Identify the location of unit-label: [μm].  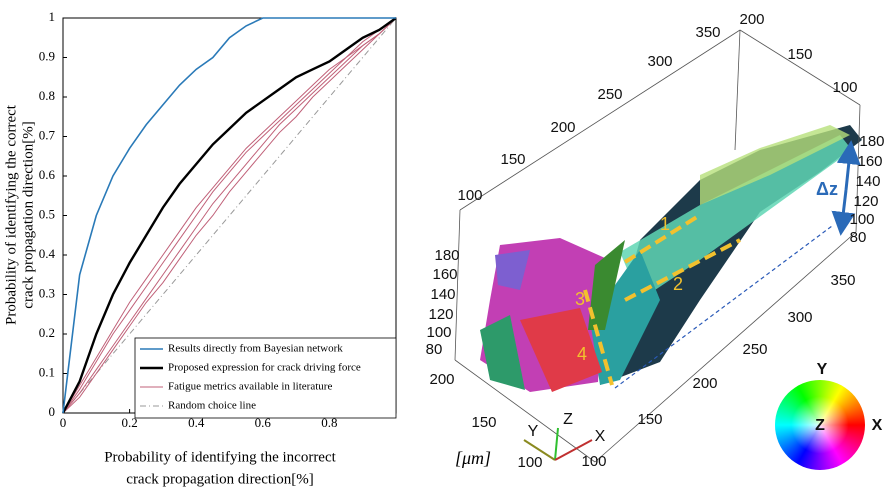
(473, 458).